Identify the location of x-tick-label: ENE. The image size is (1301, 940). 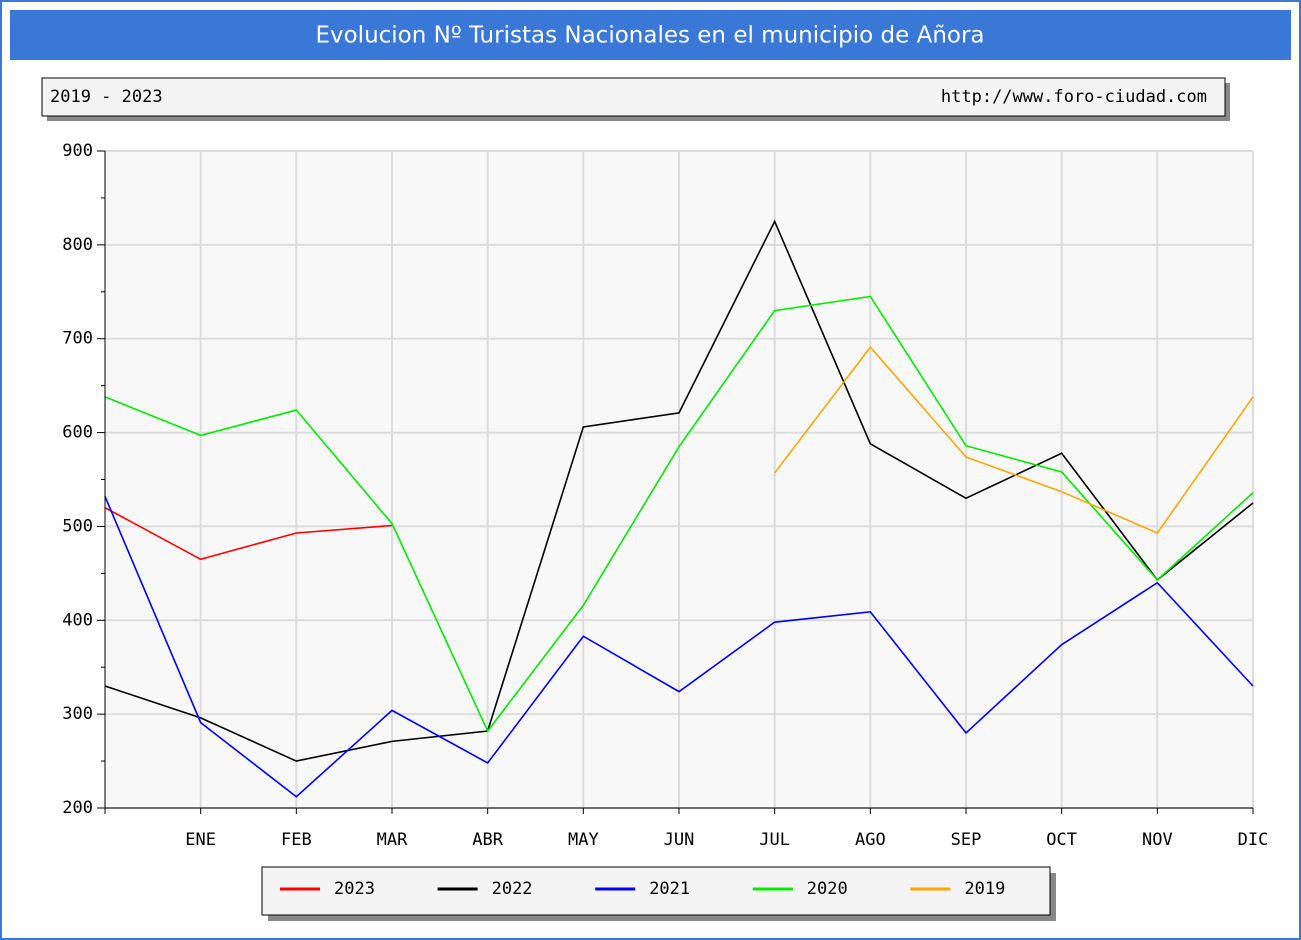
(200, 840).